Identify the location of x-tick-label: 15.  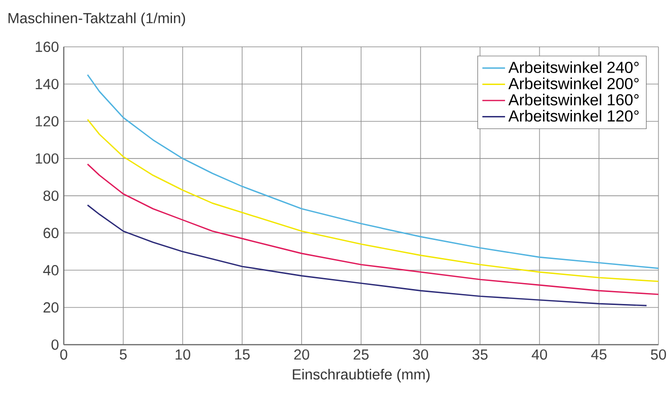
(242, 354).